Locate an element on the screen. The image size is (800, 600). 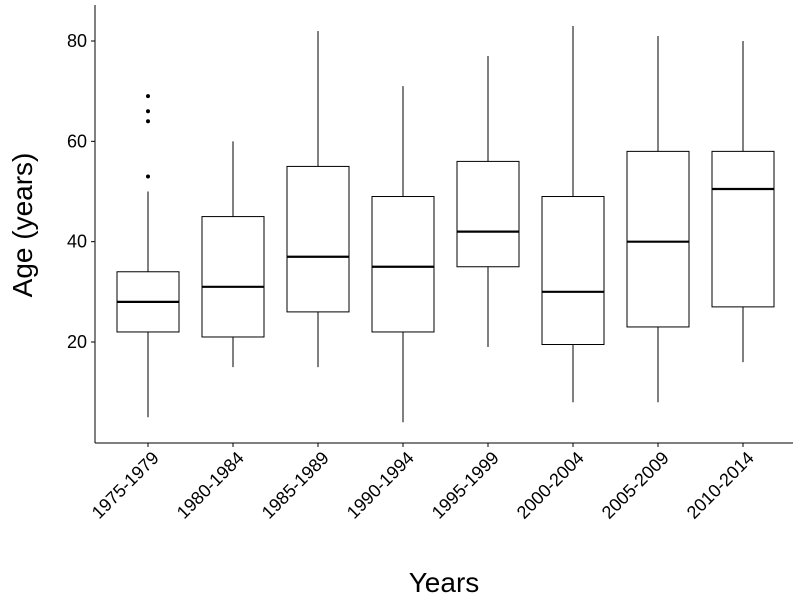
y-tick-label: 40 is located at coordinates (77, 242).